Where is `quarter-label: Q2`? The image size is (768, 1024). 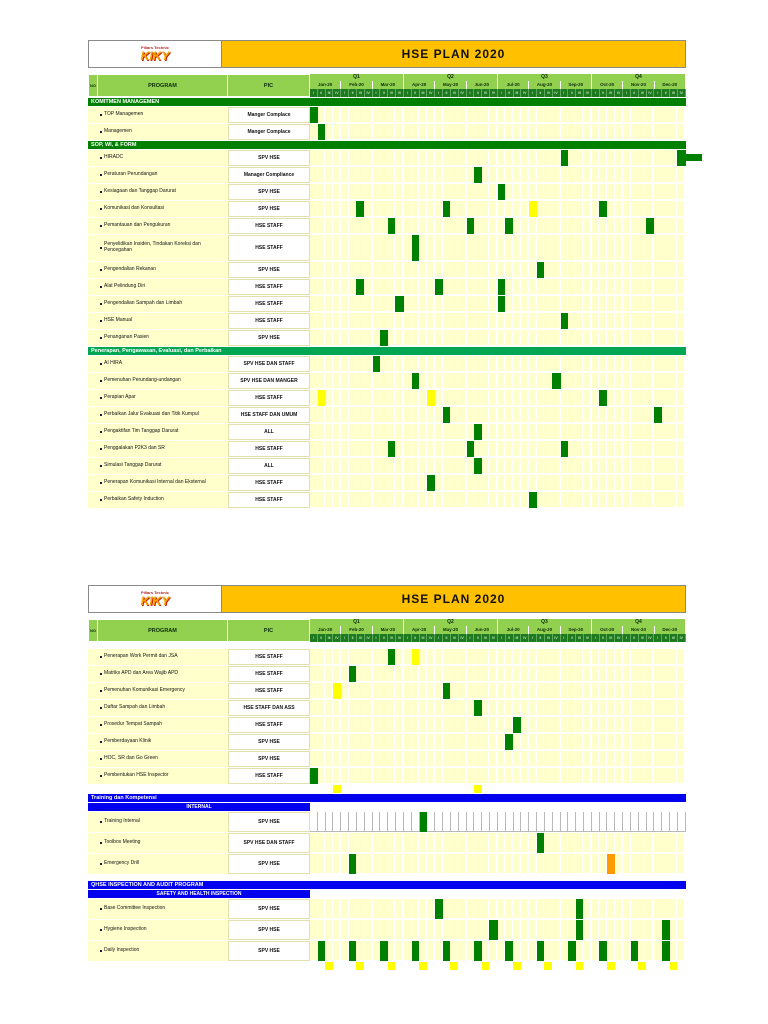
quarter-label: Q2 is located at coordinates (451, 622).